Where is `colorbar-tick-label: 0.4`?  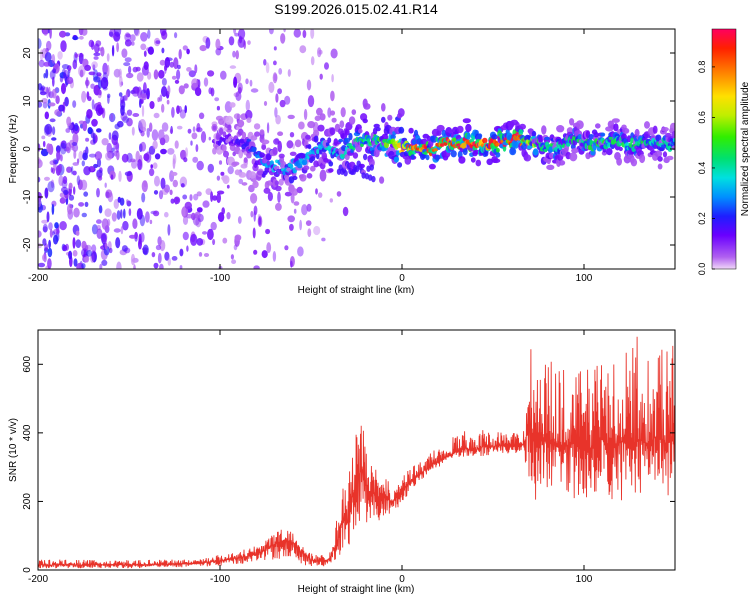
colorbar-tick-label: 0.4 is located at coordinates (702, 168).